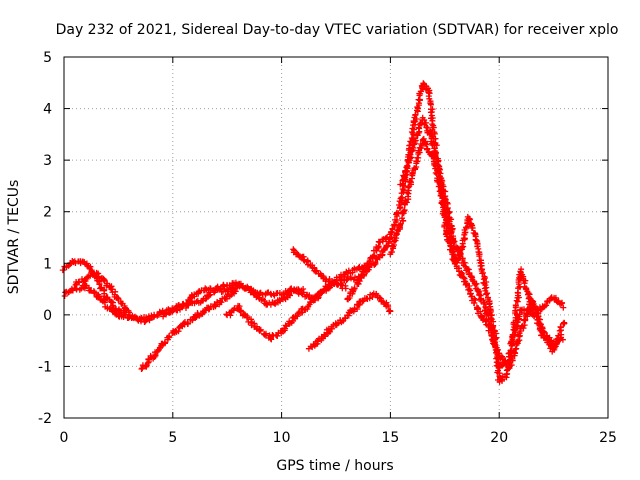 The height and width of the screenshot is (480, 640). What do you see at coordinates (14, 237) in the screenshot?
I see `y-axis-label: SDTVAR / TECUs` at bounding box center [14, 237].